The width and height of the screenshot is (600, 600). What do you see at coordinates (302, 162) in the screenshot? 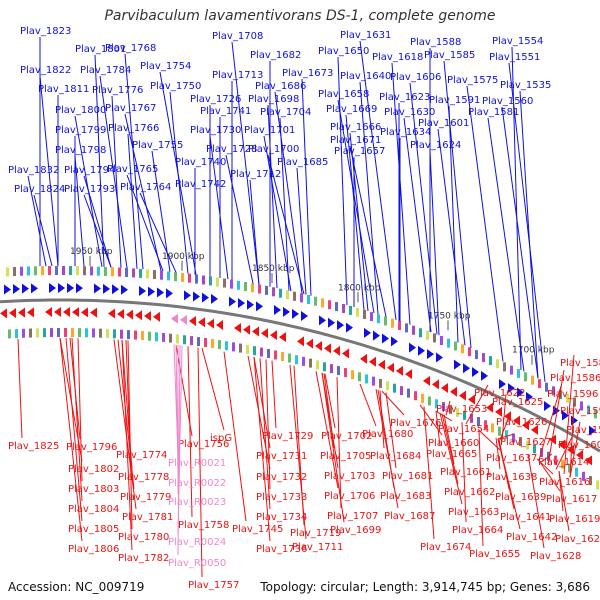
I see `forward-gene-label: Plav_1685` at bounding box center [302, 162].